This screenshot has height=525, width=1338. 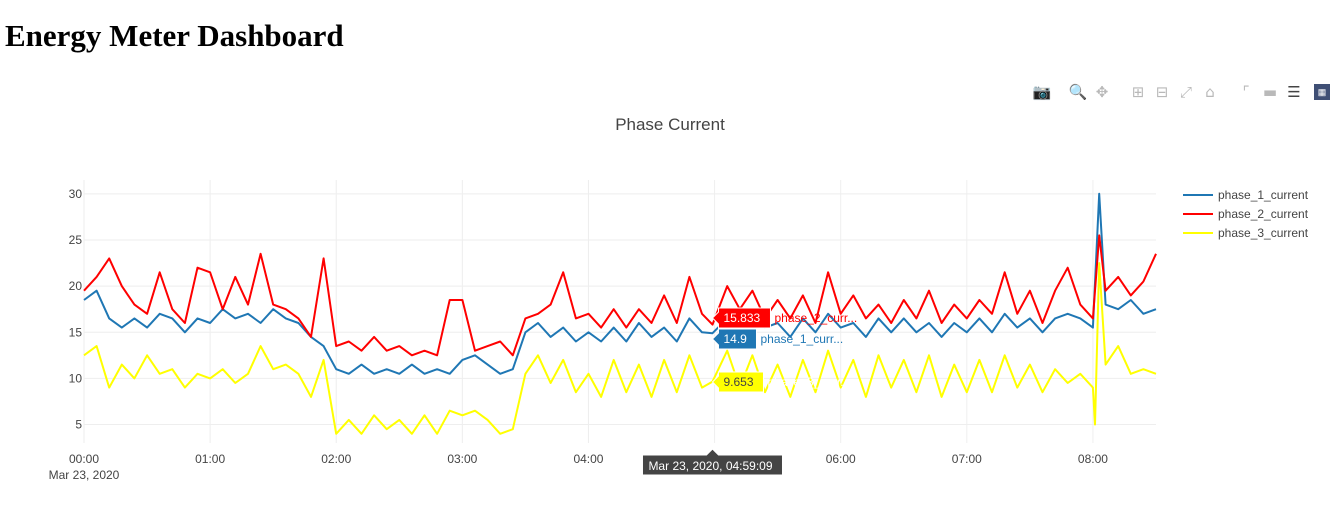 What do you see at coordinates (1102, 92) in the screenshot?
I see `pan-icon: ✥` at bounding box center [1102, 92].